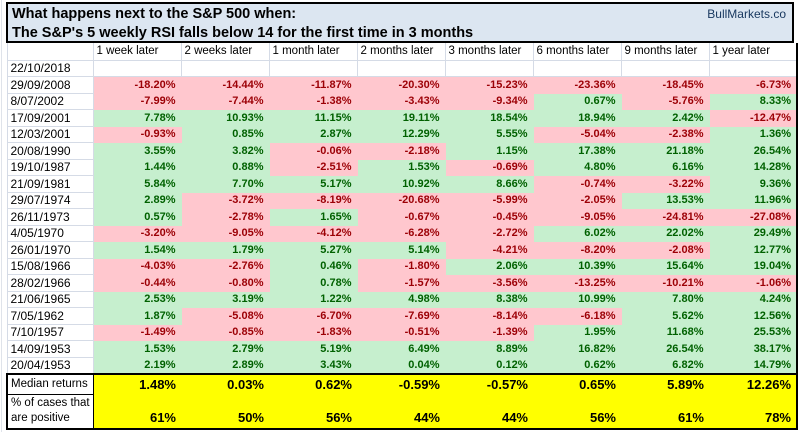 The height and width of the screenshot is (432, 800). What do you see at coordinates (313, 233) in the screenshot?
I see `return-cell: -4.12%` at bounding box center [313, 233].